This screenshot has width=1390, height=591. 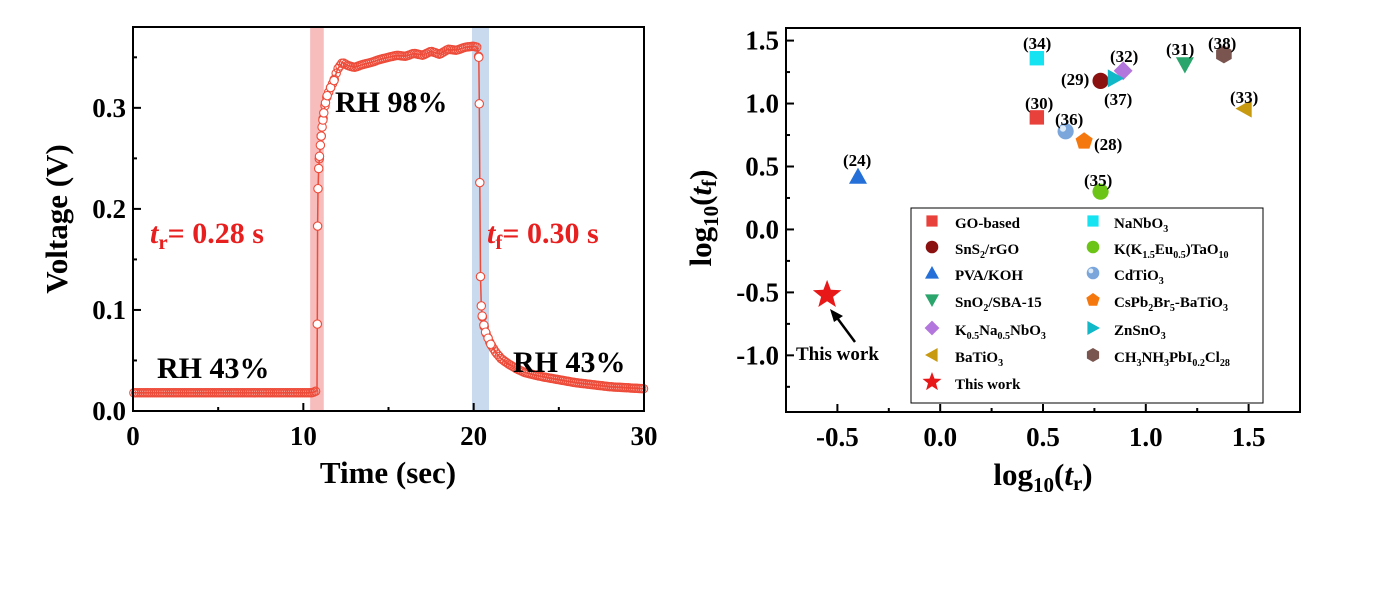 I want to click on fall-time-label: tf= 0.30 s, so click(x=543, y=235).